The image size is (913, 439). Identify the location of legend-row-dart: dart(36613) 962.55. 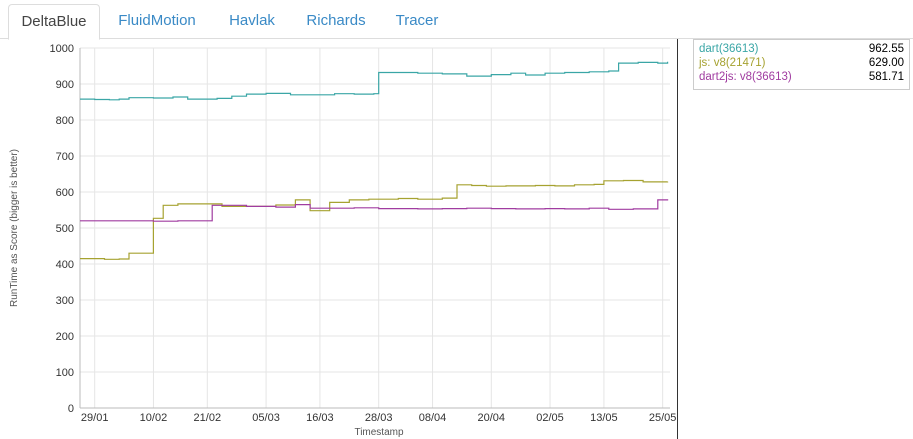
(801, 49).